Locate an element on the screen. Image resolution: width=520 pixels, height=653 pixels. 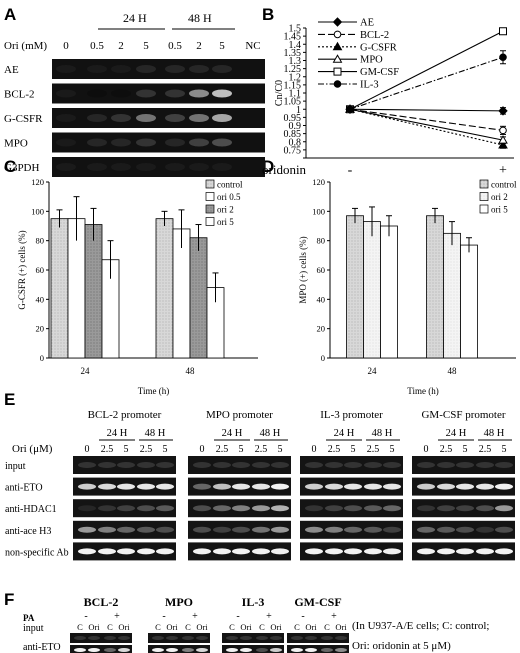
panel-f-row-label: input is located at coordinates (33, 628).